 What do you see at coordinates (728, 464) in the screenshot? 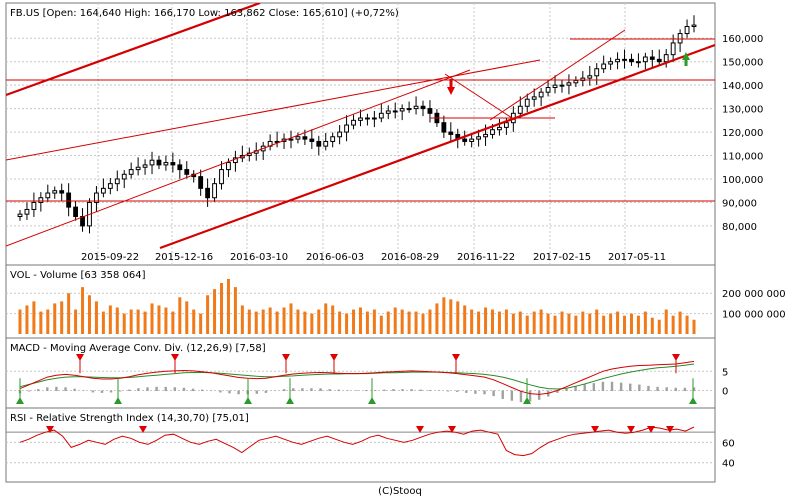
I see `rsi-y-tick-label: 40` at bounding box center [728, 464].